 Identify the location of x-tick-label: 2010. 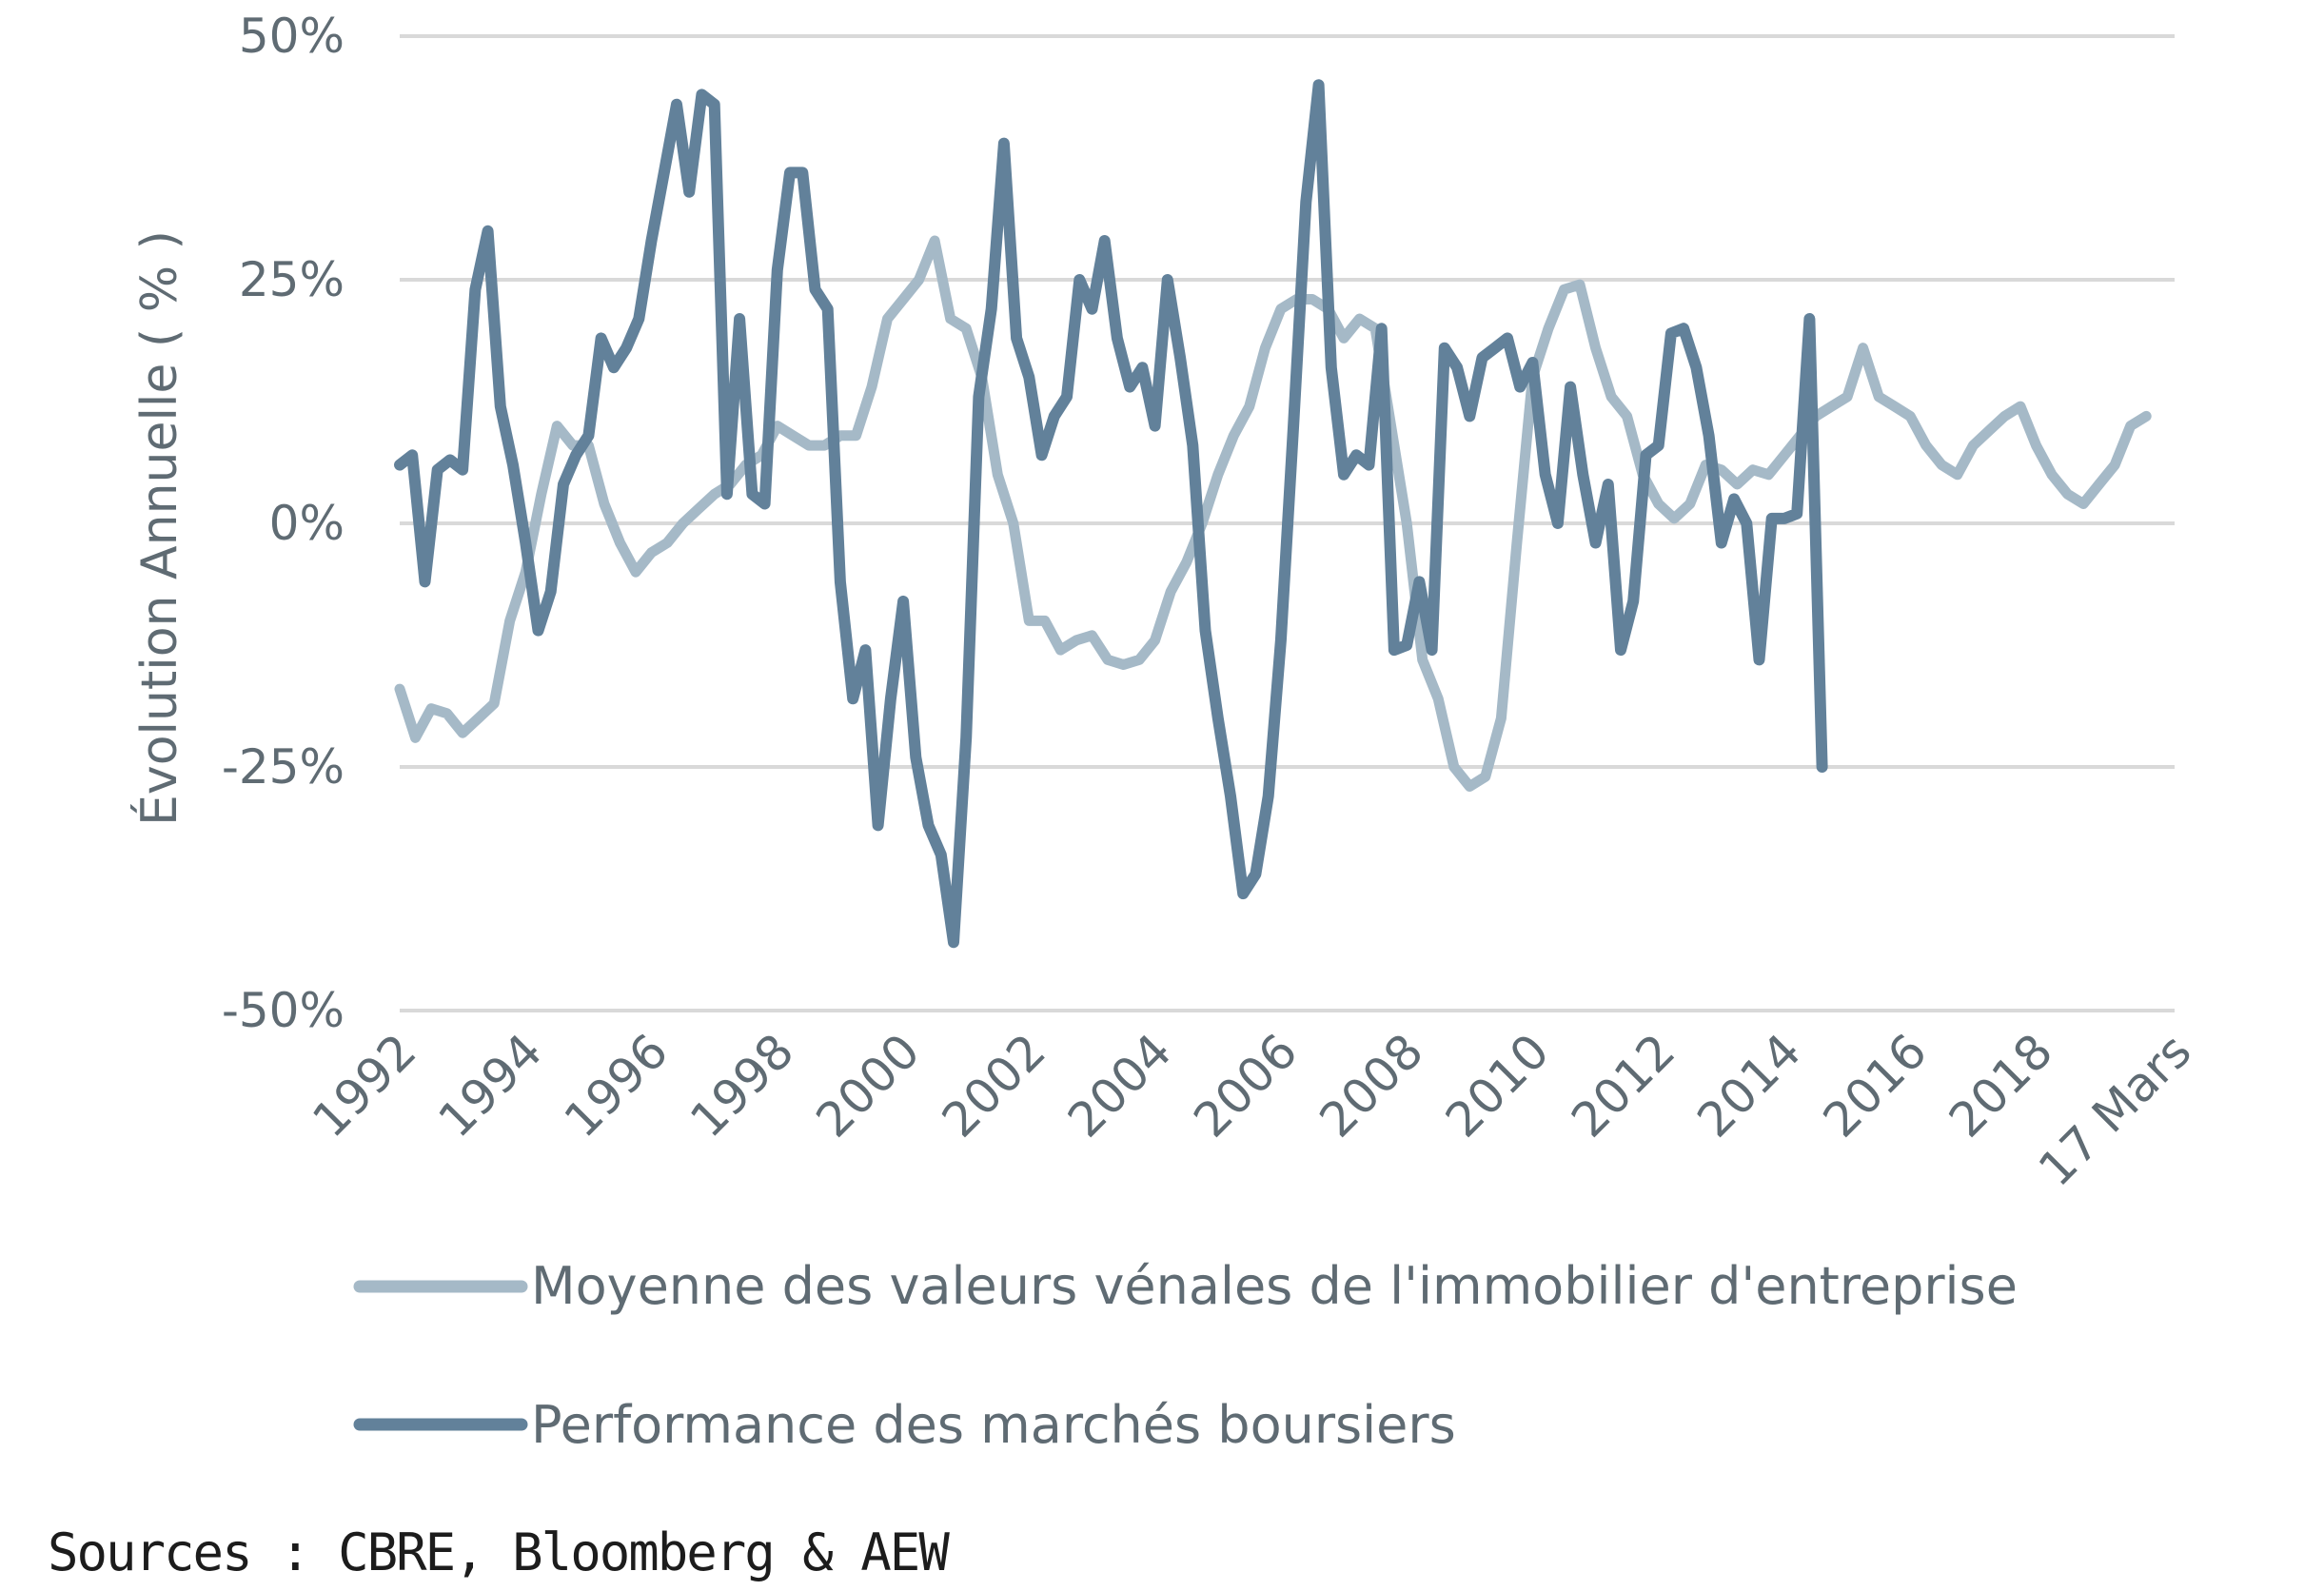
(1497, 1085).